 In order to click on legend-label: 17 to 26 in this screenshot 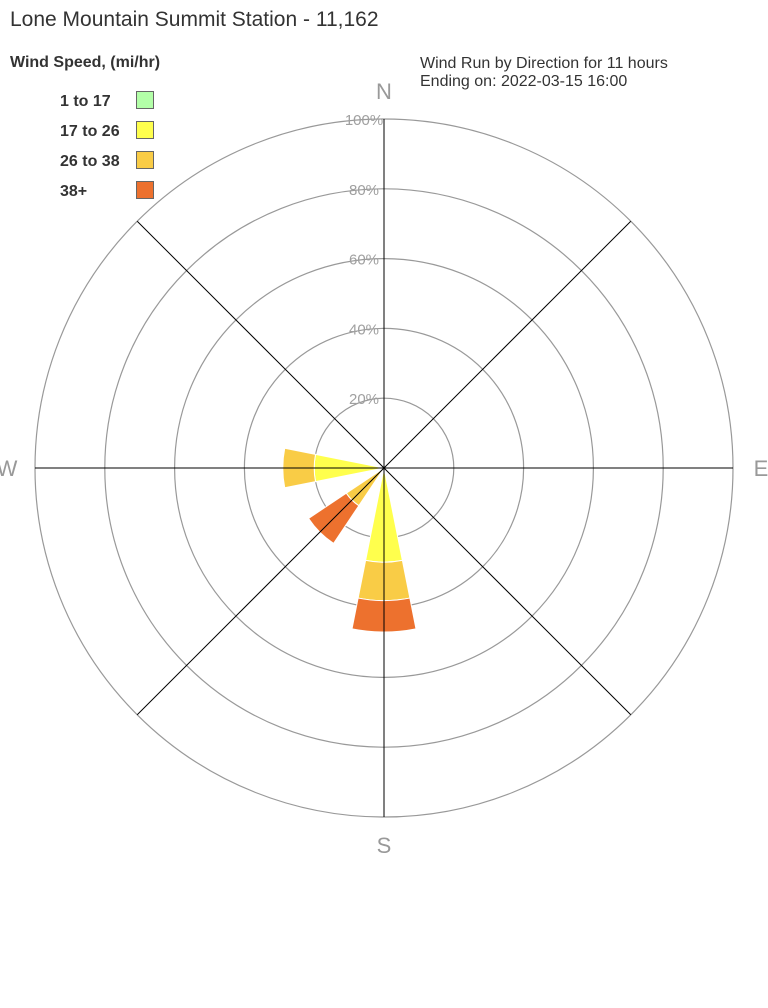, I will do `click(90, 131)`.